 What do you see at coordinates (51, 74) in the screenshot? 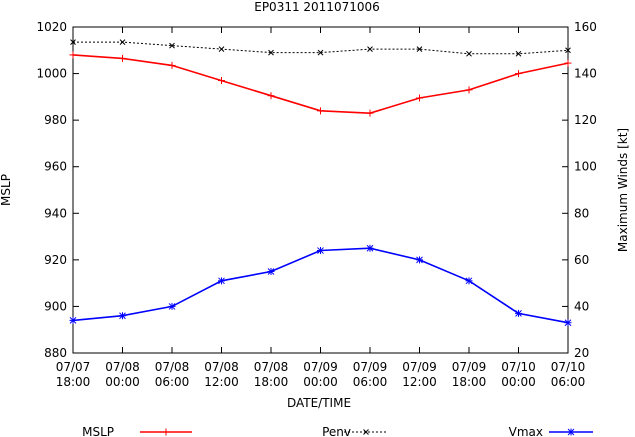
I see `y-left-tick-label: 1000` at bounding box center [51, 74].